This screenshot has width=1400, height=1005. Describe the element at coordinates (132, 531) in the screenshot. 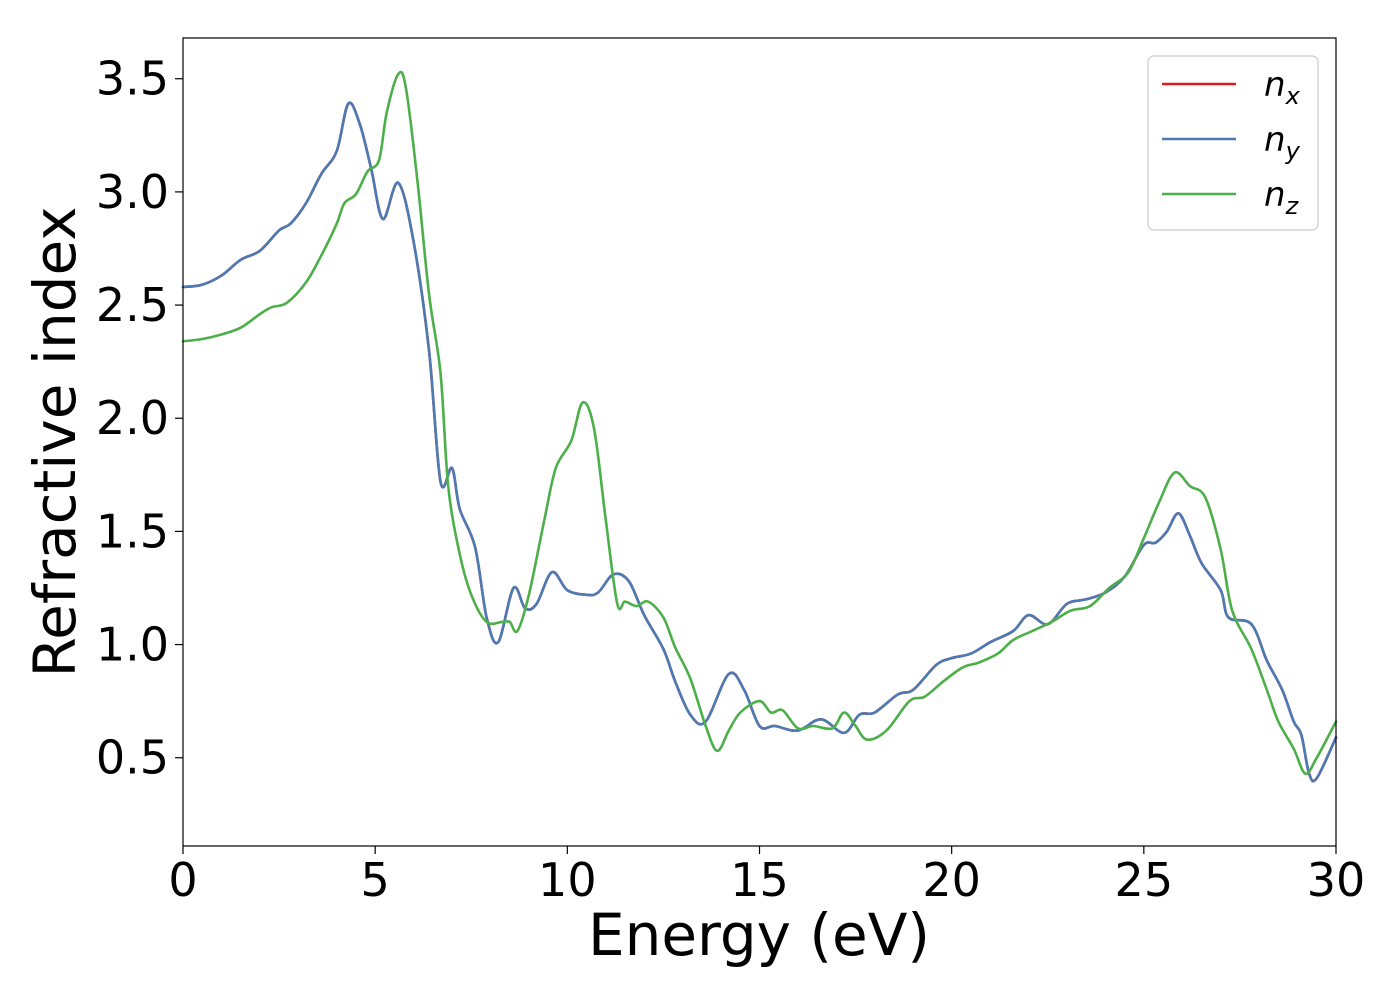

I see `y-tick-label: 1.5` at that location.